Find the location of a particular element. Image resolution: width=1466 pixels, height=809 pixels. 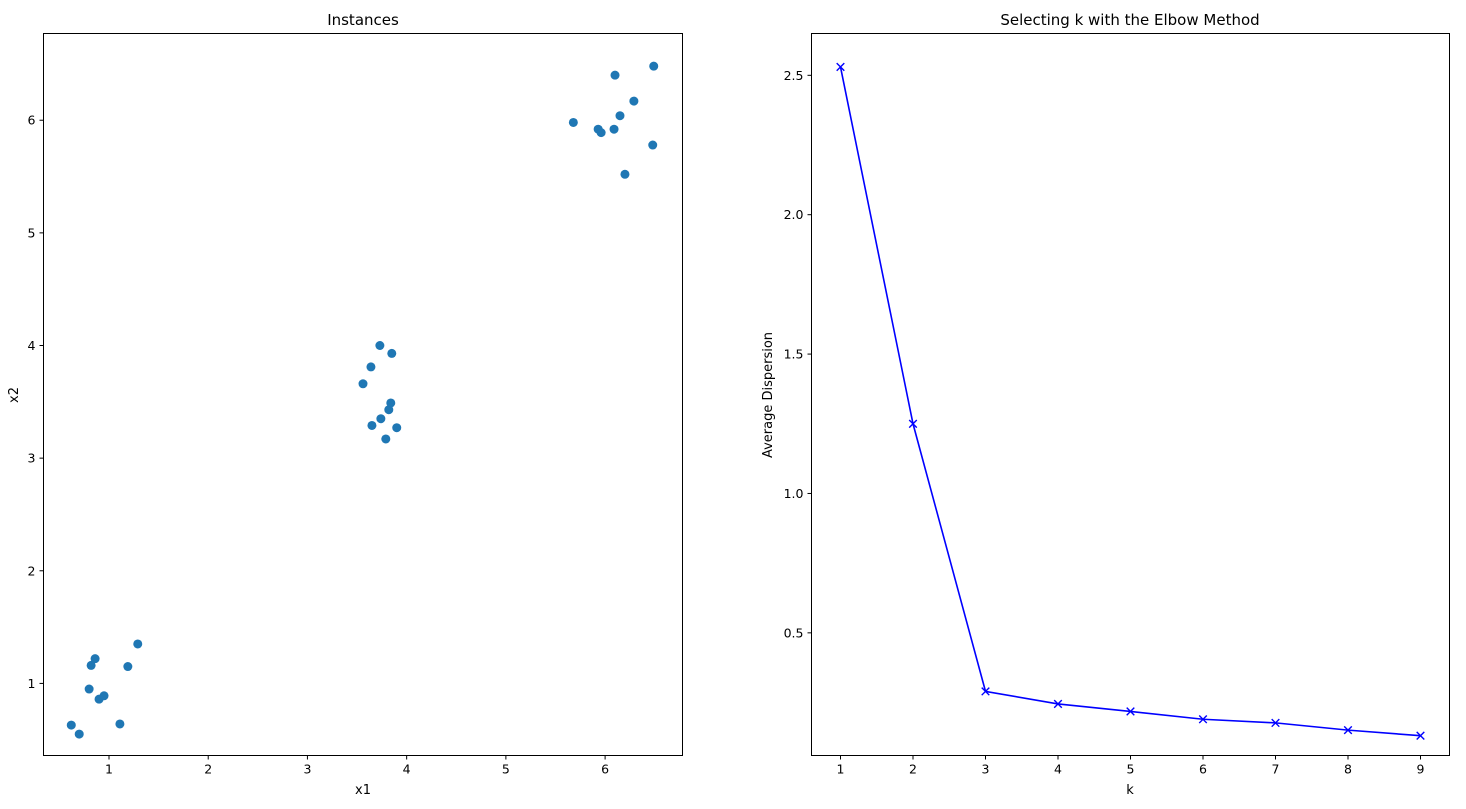

elbow-ytick-label: 0.5 is located at coordinates (794, 632).